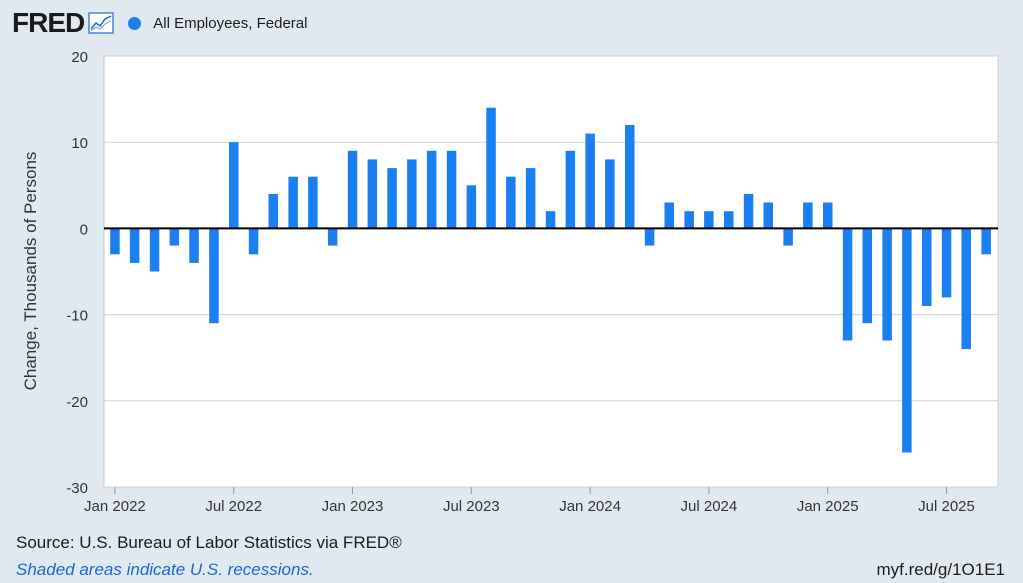 Image resolution: width=1023 pixels, height=583 pixels. What do you see at coordinates (709, 506) in the screenshot?
I see `x-tick-label: Jul 2024` at bounding box center [709, 506].